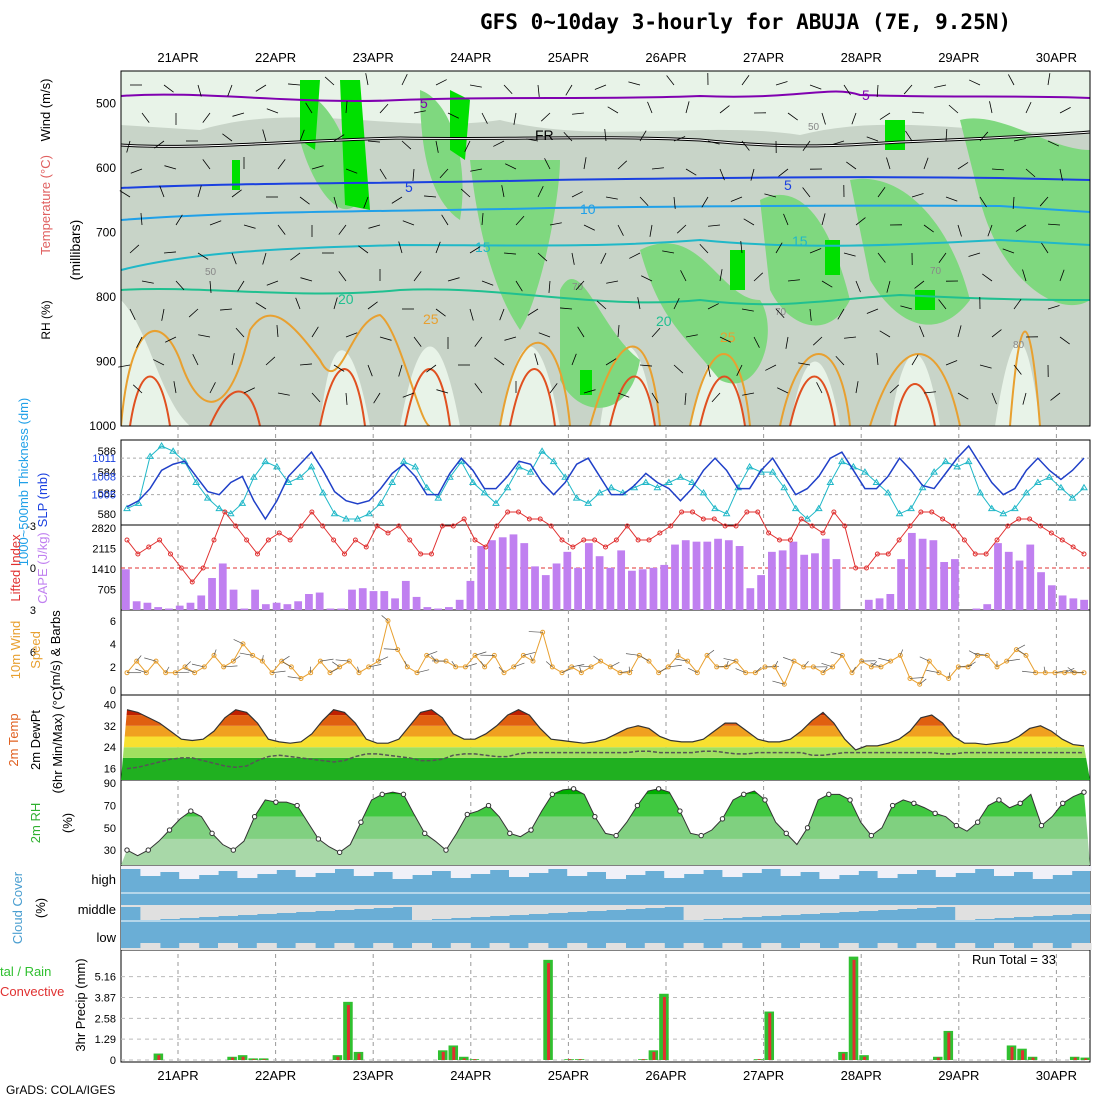  Describe the element at coordinates (104, 570) in the screenshot. I see `cape-tick: 1410` at that location.